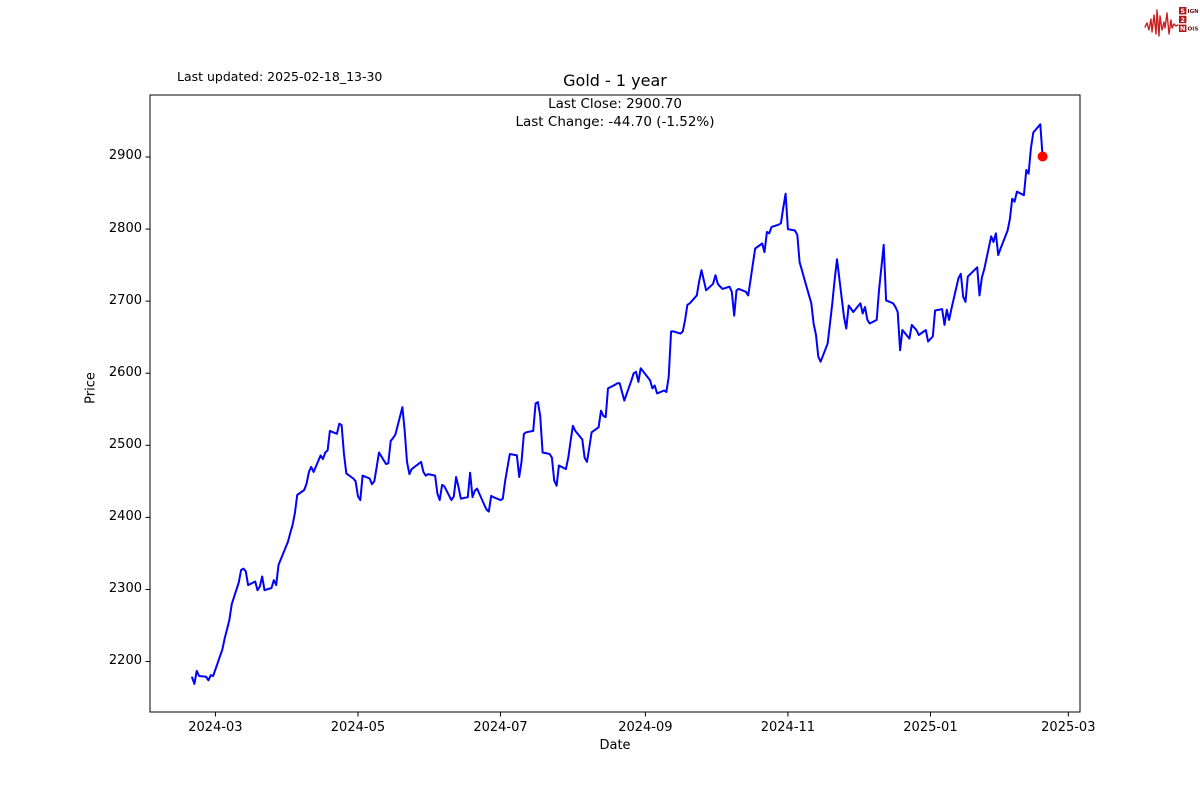  Describe the element at coordinates (615, 122) in the screenshot. I see `last-change-text: Last Change: -44.70 (-1.52%)` at that location.